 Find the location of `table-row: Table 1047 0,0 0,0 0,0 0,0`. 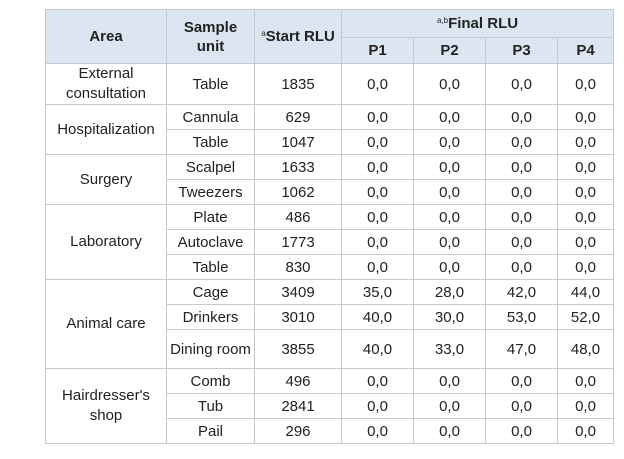

table-row: Table 1047 0,0 0,0 0,0 0,0 is located at coordinates (330, 142).